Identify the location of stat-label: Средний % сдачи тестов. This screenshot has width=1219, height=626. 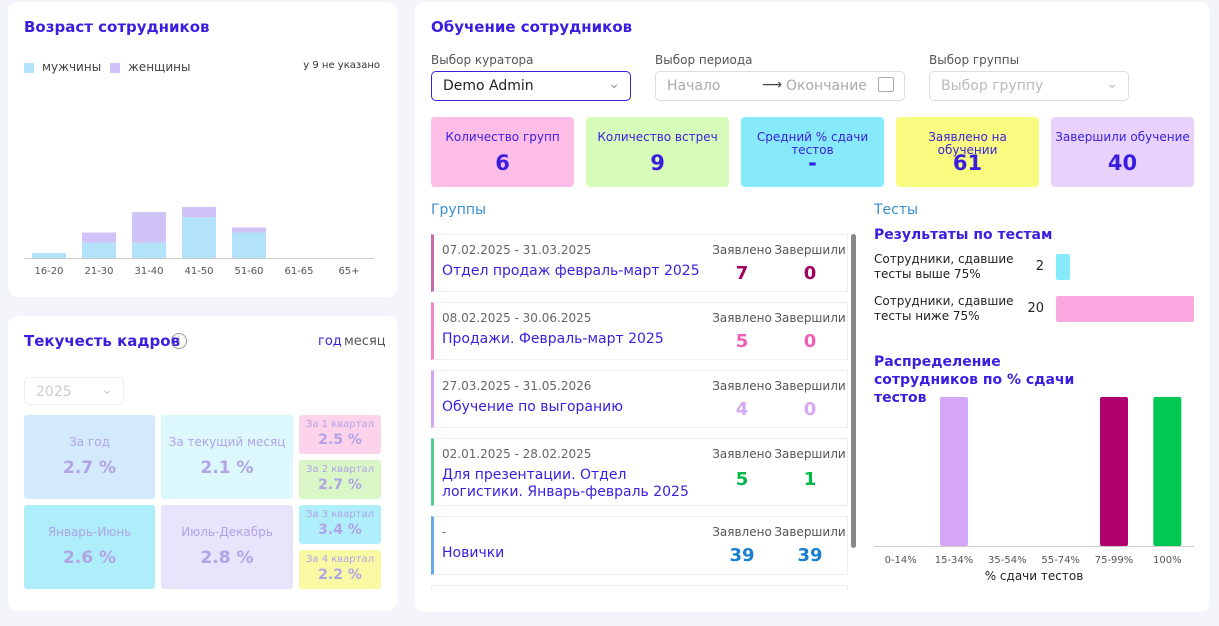
(812, 143).